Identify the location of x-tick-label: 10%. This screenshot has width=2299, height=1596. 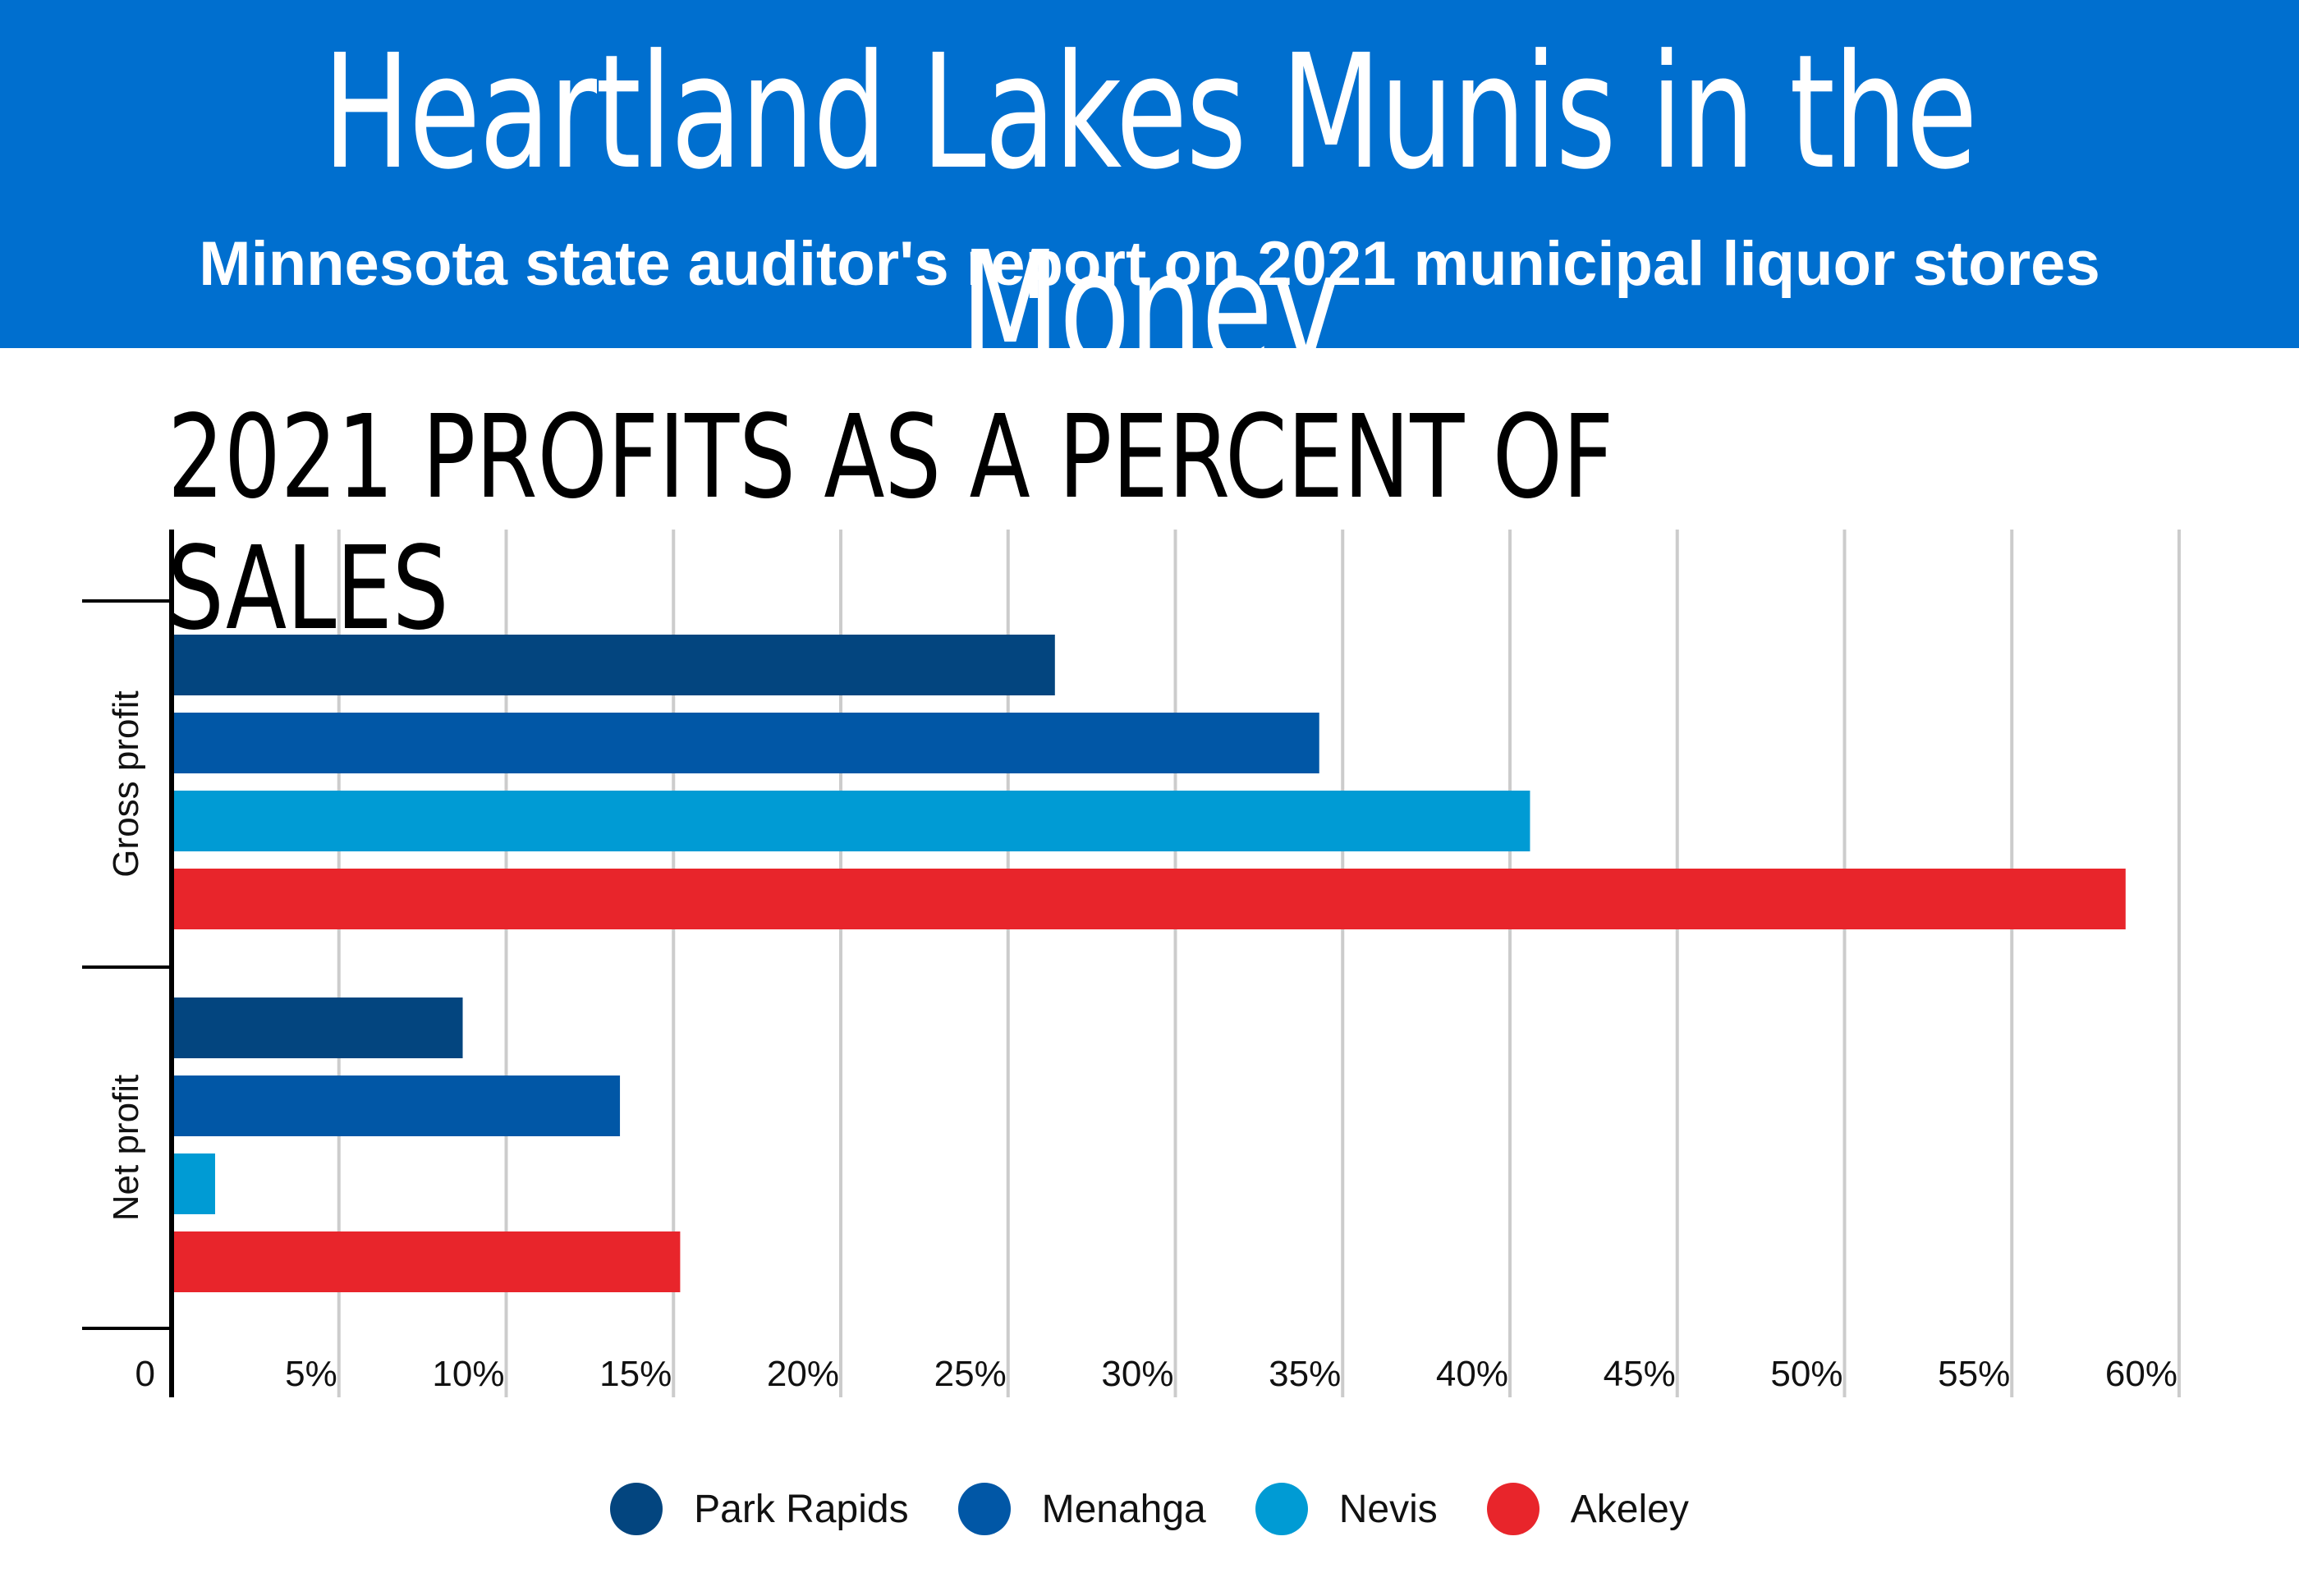
(468, 1374).